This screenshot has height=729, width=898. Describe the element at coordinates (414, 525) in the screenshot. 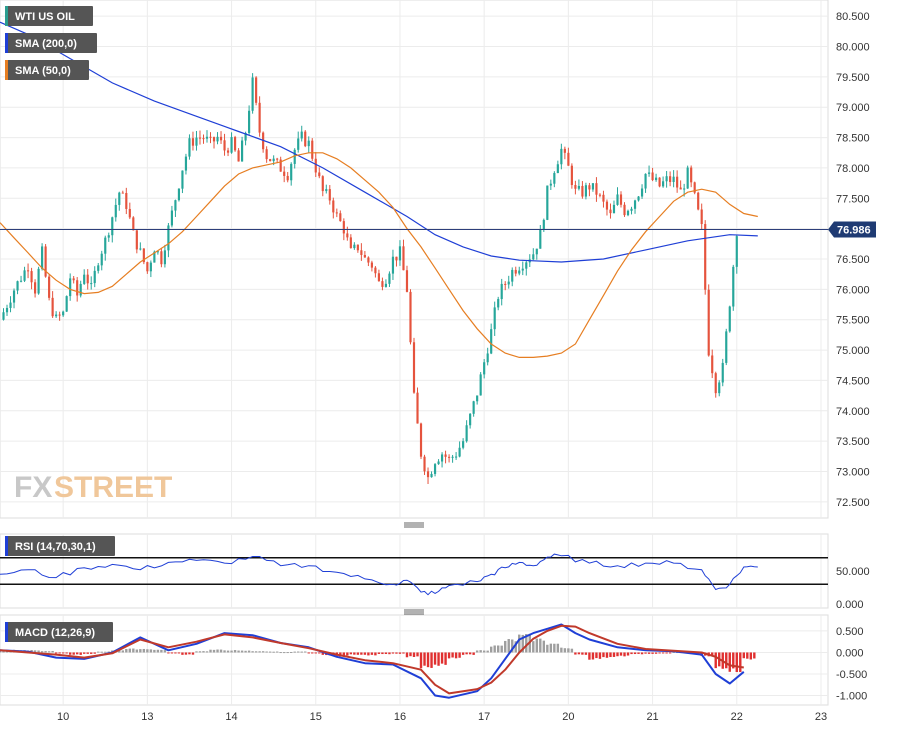

I see `price-rsi-splitter` at that location.